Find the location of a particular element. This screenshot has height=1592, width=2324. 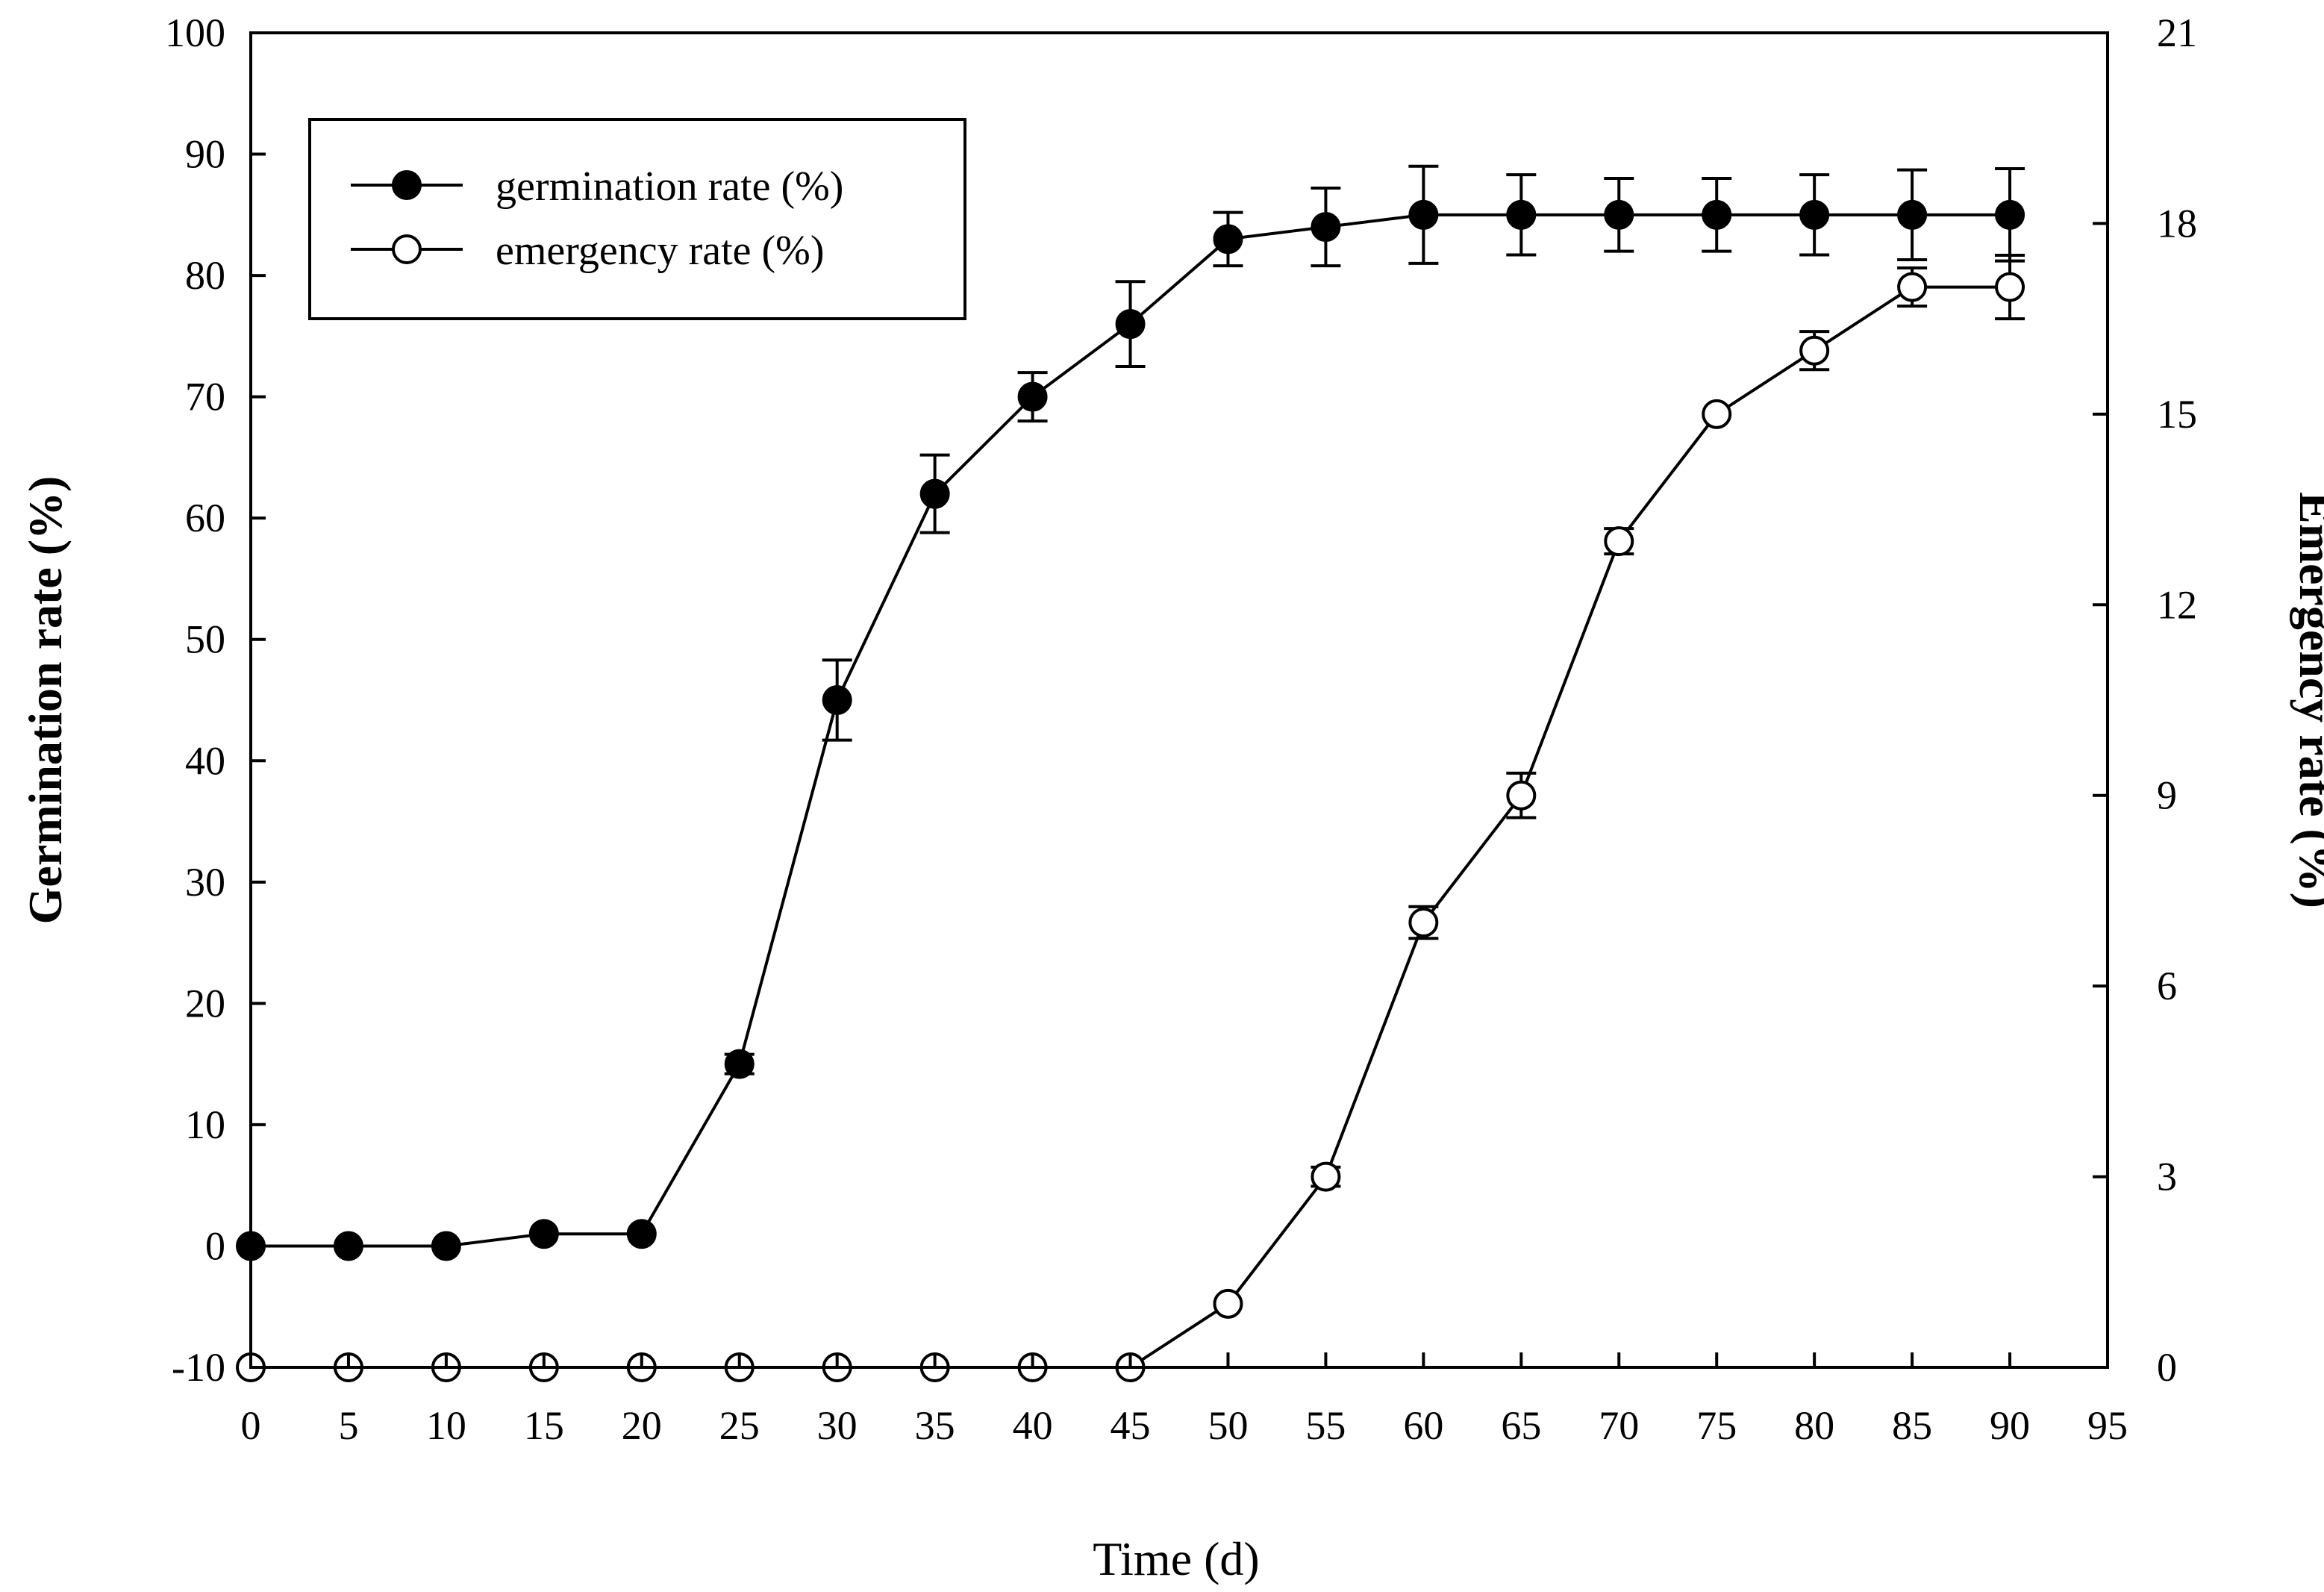

legend-box is located at coordinates (637, 219).